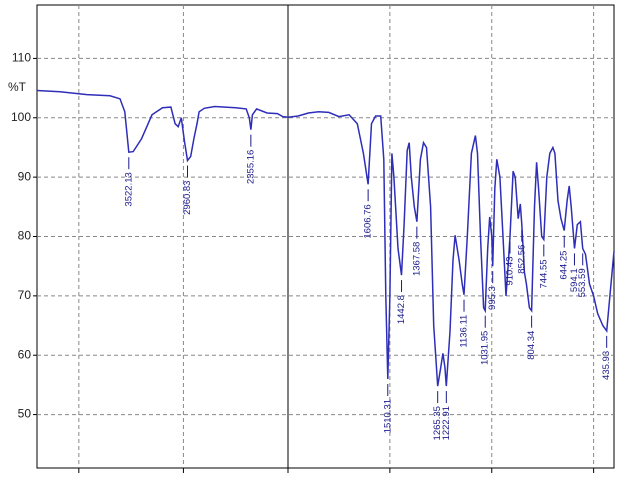 The height and width of the screenshot is (484, 621). What do you see at coordinates (25, 354) in the screenshot?
I see `y-tick-label: 60` at bounding box center [25, 354].